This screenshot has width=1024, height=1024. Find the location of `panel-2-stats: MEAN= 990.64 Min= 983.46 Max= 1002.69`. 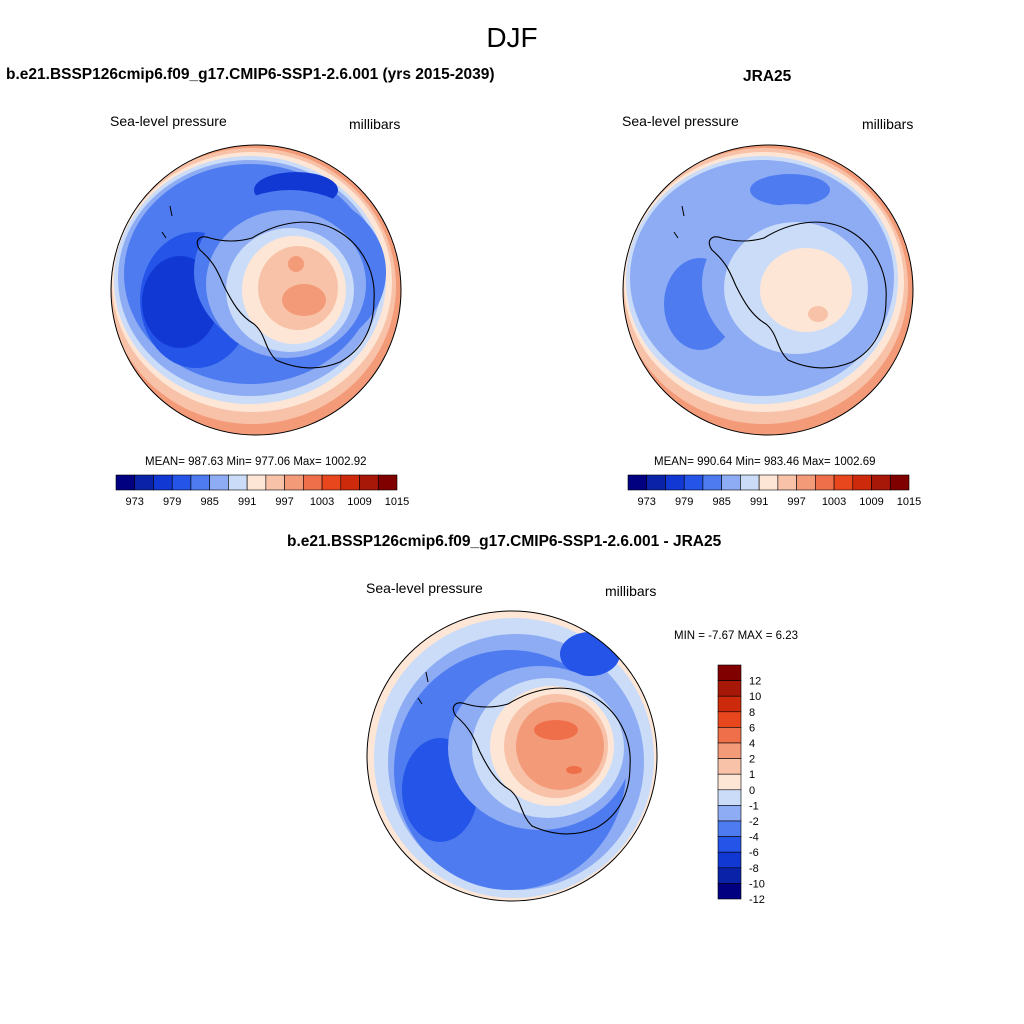

panel-2-stats: MEAN= 990.64 Min= 983.46 Max= 1002.69 is located at coordinates (765, 462).